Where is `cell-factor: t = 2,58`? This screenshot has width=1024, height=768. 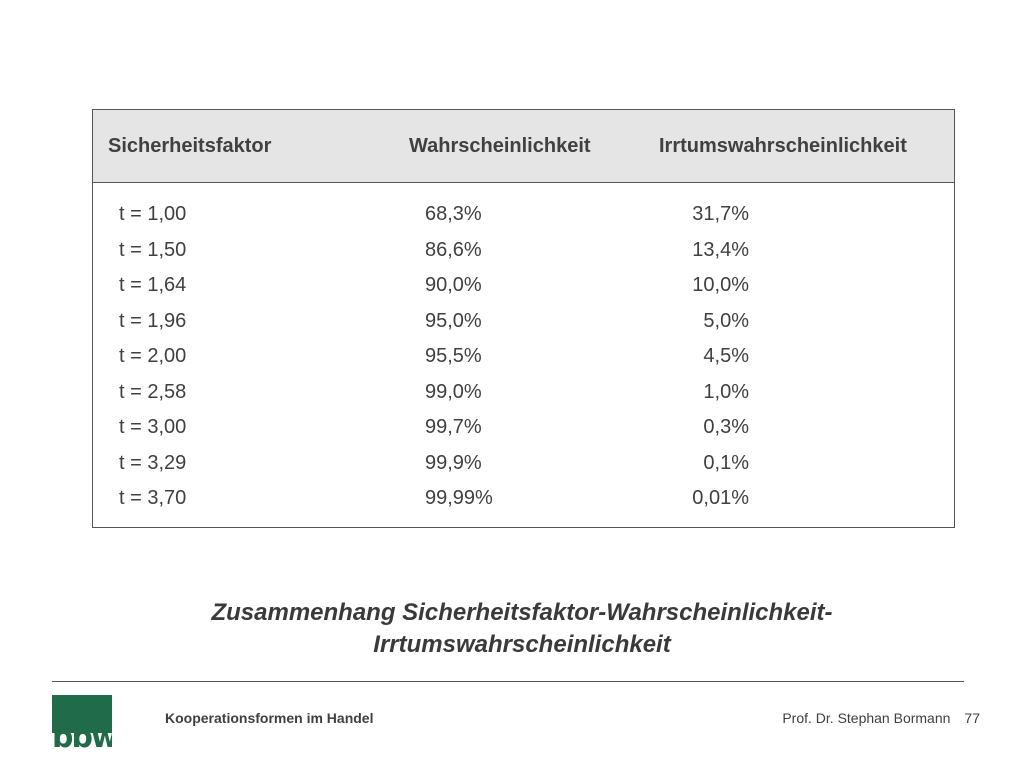
cell-factor: t = 2,58 is located at coordinates (153, 391).